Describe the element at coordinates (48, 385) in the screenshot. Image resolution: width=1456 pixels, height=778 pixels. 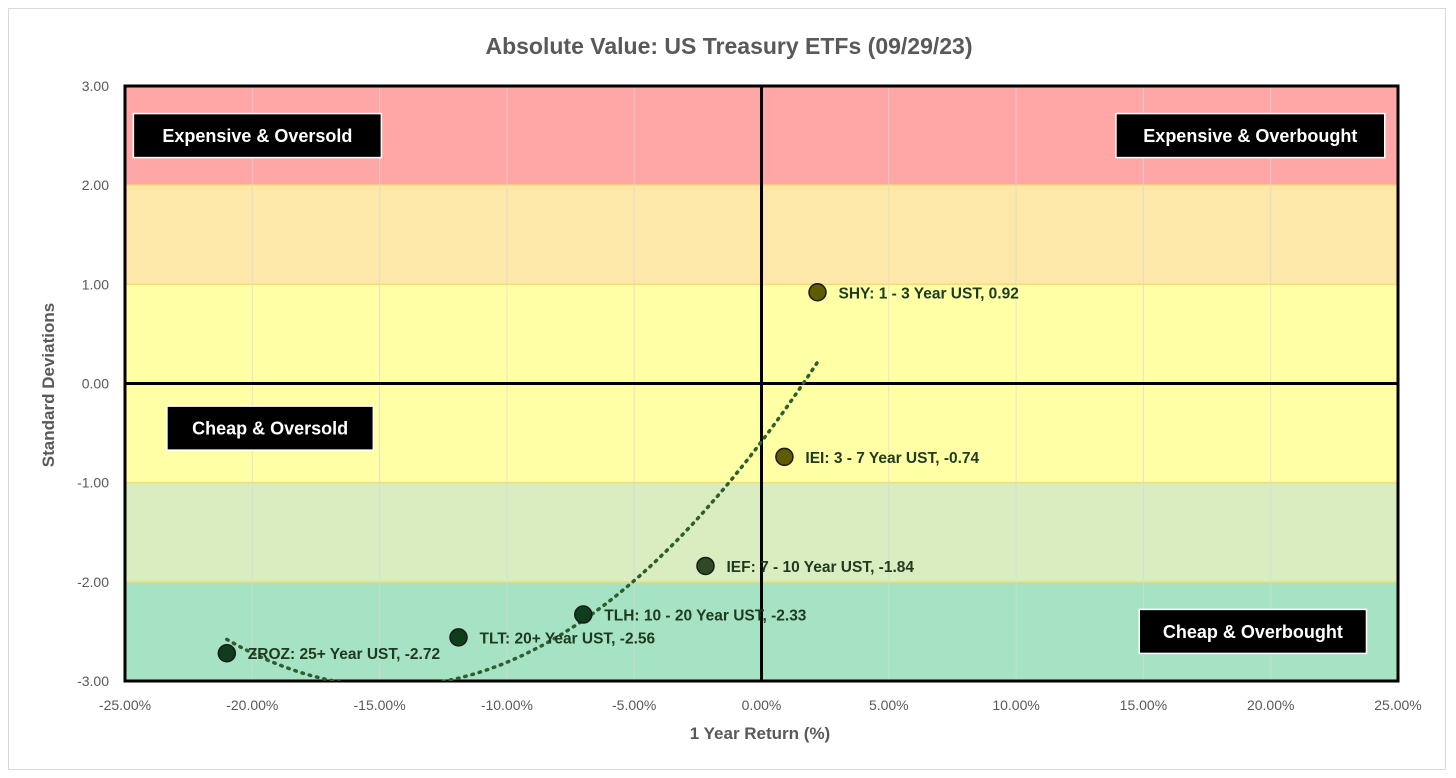
I see `y-axis-label: Standard Deviations` at that location.